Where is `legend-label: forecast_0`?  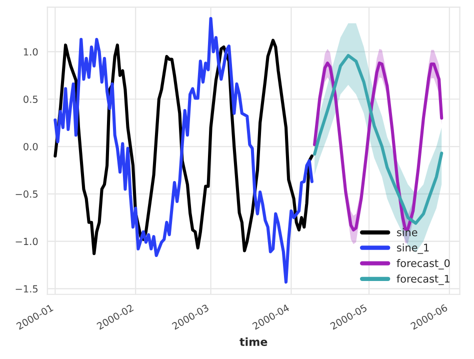 legend-label: forecast_0 is located at coordinates (423, 264).